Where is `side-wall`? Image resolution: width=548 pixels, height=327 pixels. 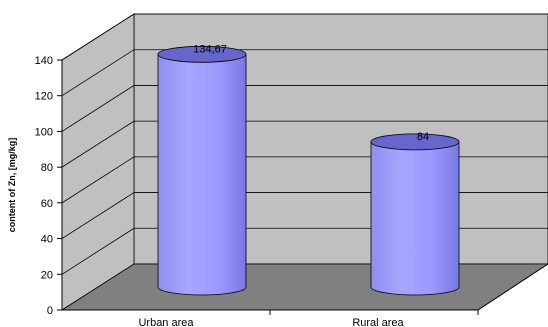
side-wall is located at coordinates (98, 162).